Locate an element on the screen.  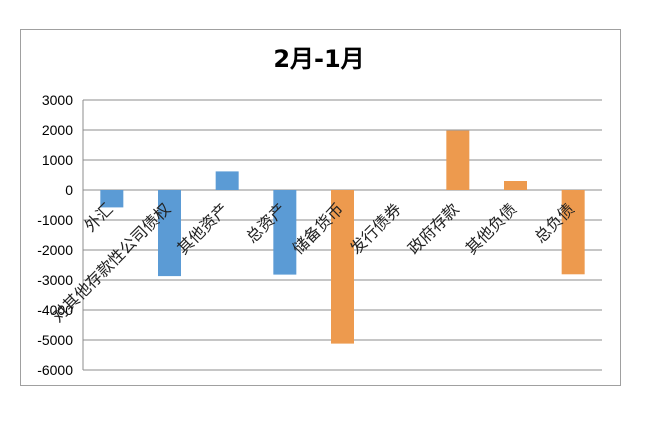
y-tick-label: -4000 is located at coordinates (55, 310).